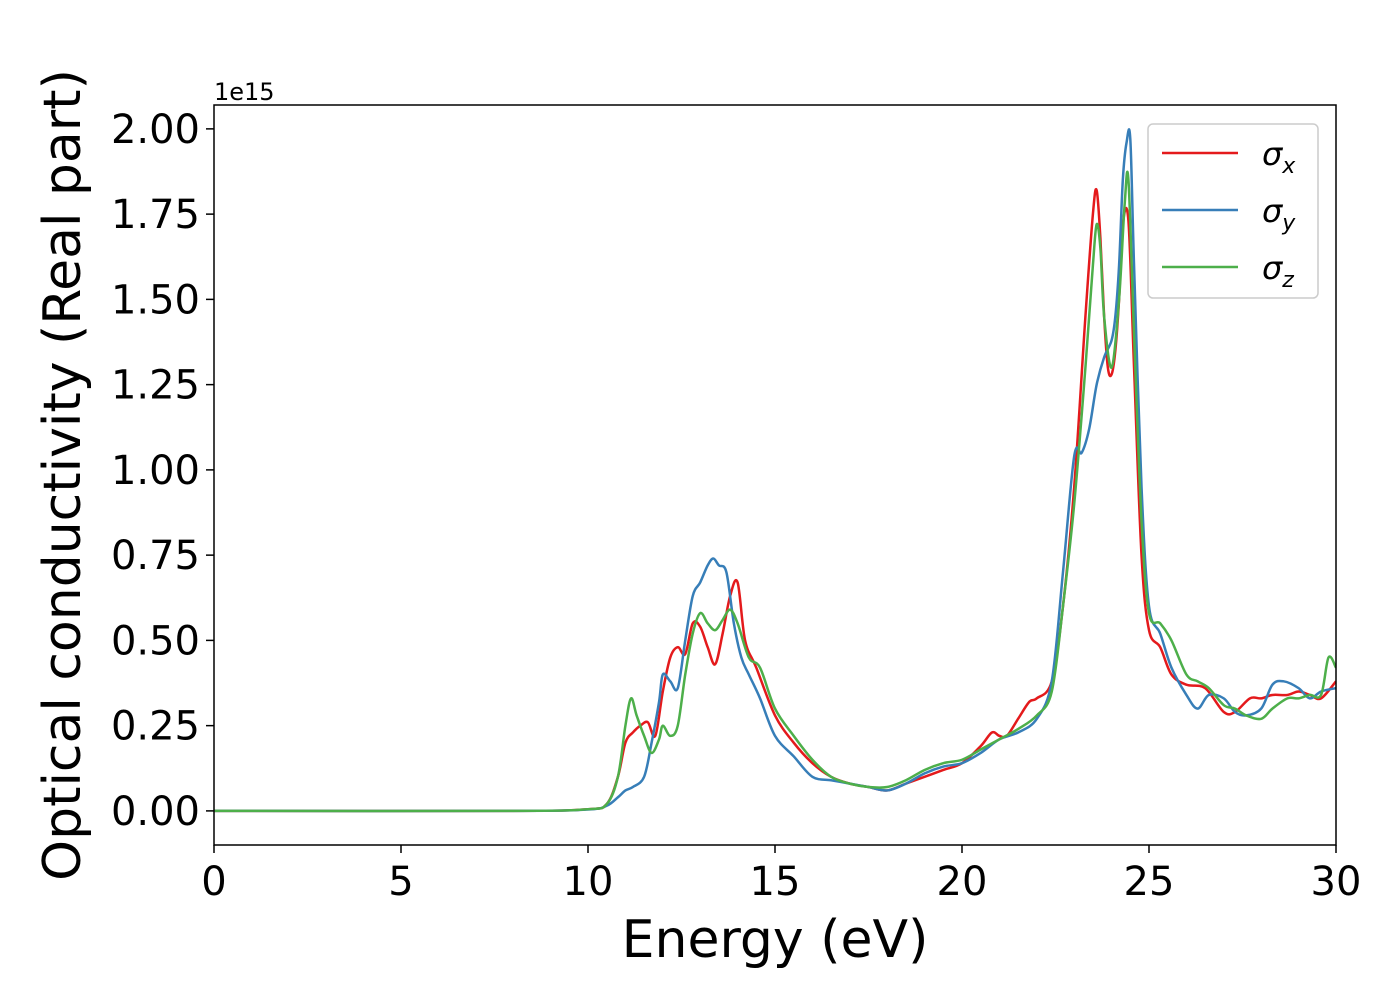  What do you see at coordinates (213, 882) in the screenshot?
I see `x-tick-label: 0` at bounding box center [213, 882].